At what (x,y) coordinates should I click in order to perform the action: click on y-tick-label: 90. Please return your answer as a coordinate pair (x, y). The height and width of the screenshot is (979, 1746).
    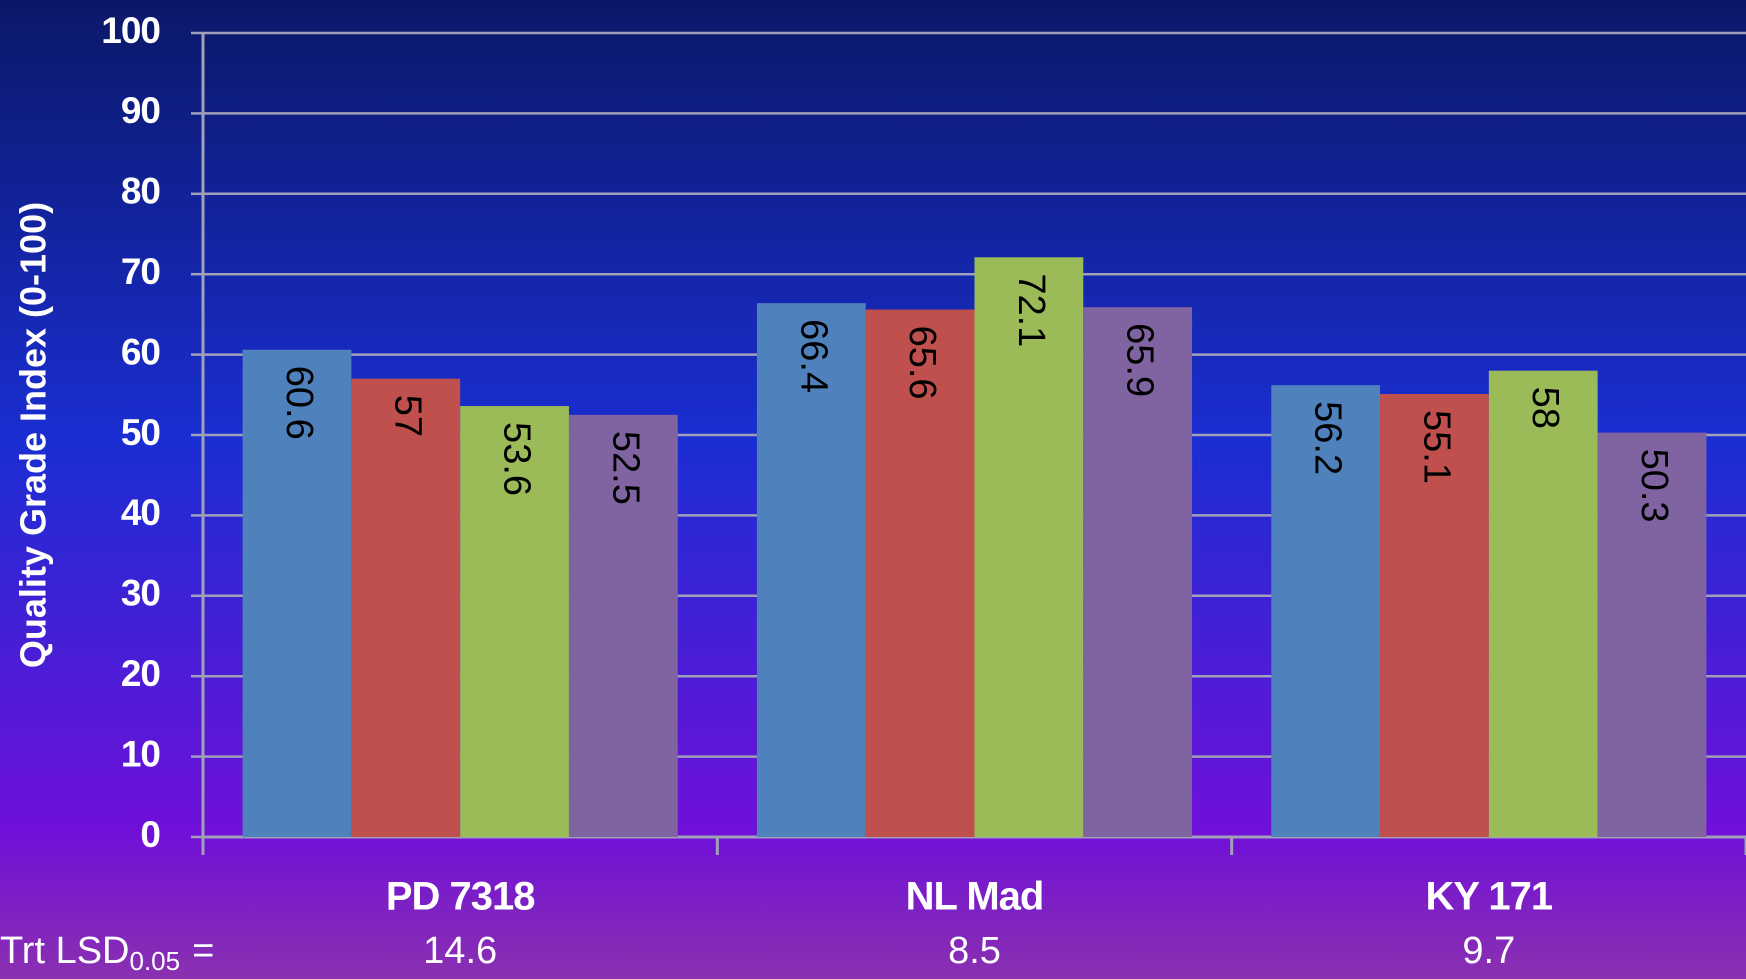
    Looking at the image, I should click on (141, 110).